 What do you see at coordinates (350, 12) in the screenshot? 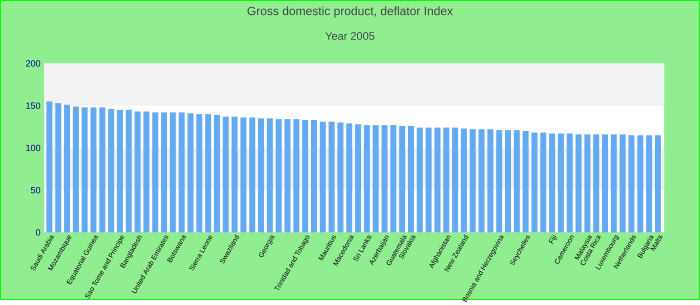
I see `chart-title: Gross domestic product, deflator Index` at bounding box center [350, 12].